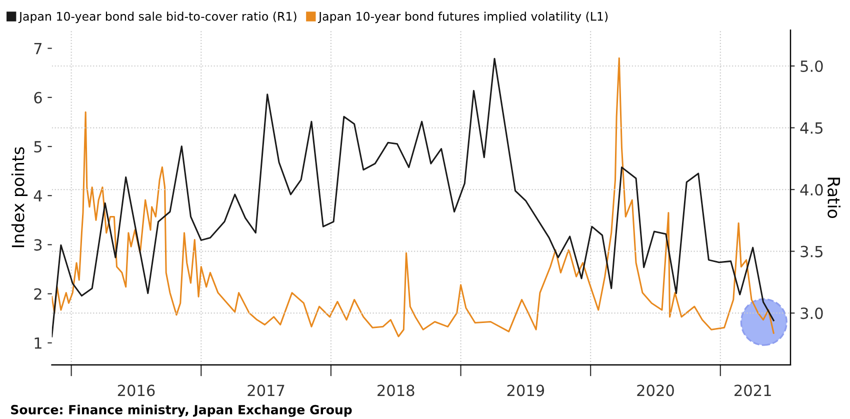 Image resolution: width=850 pixels, height=419 pixels. I want to click on y-tick-label: 5, so click(38, 147).